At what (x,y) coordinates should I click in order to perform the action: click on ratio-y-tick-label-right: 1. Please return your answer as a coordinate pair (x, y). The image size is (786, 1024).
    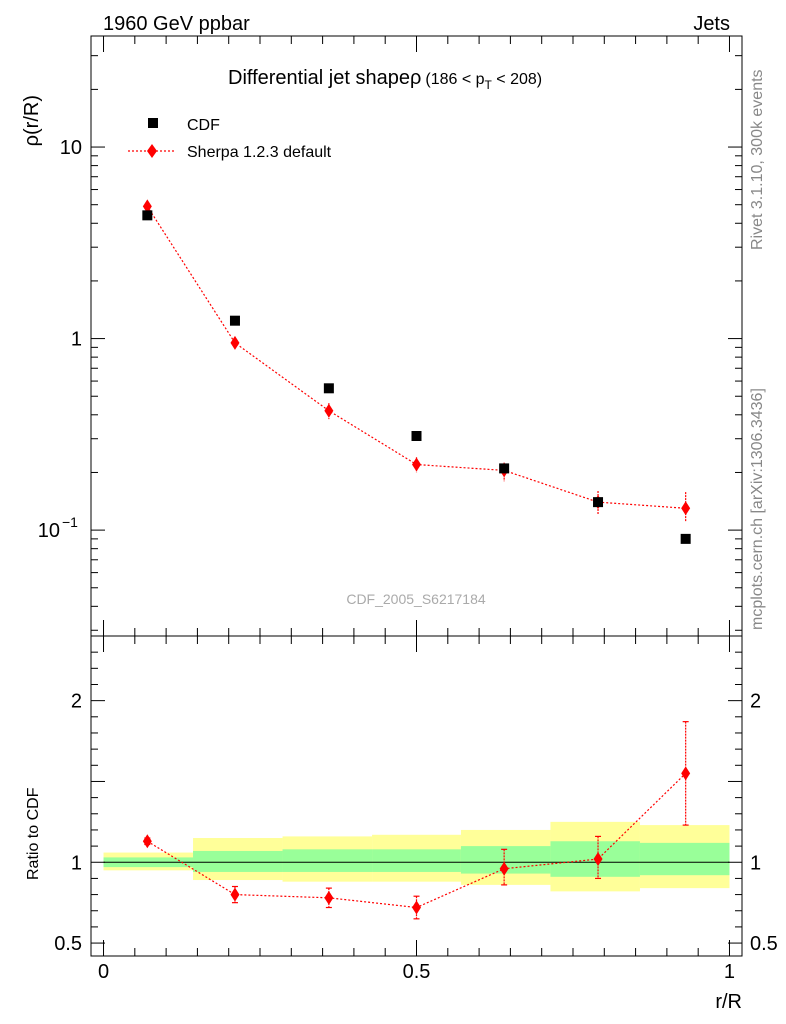
    Looking at the image, I should click on (755, 863).